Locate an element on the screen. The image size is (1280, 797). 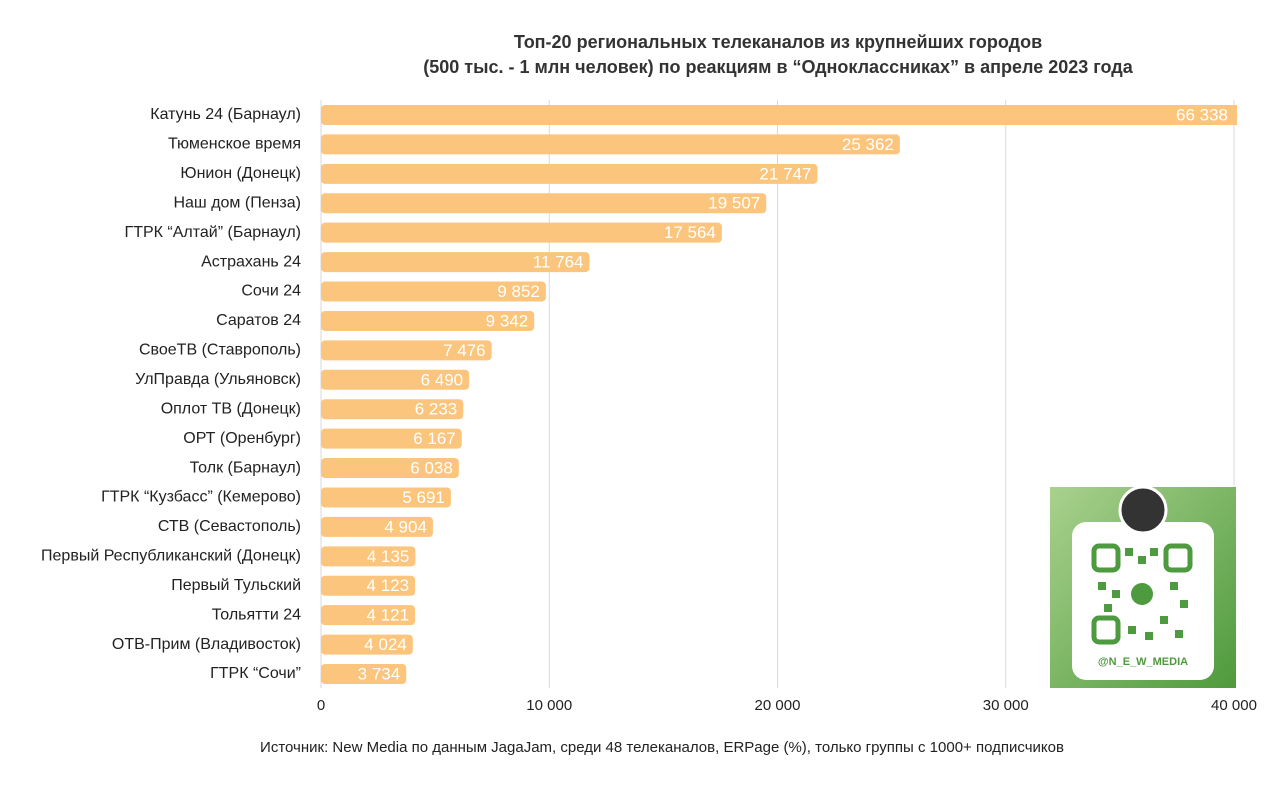
value-label: 6 233 is located at coordinates (436, 409).